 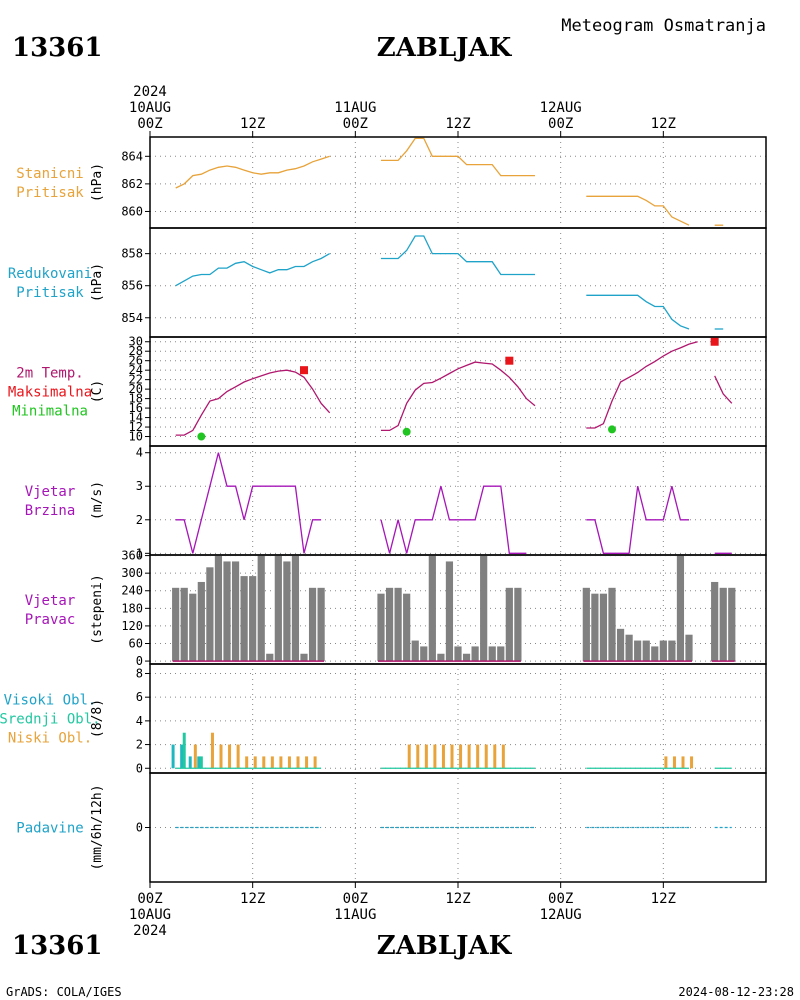 I want to click on unit-label: (C), so click(x=97, y=391).